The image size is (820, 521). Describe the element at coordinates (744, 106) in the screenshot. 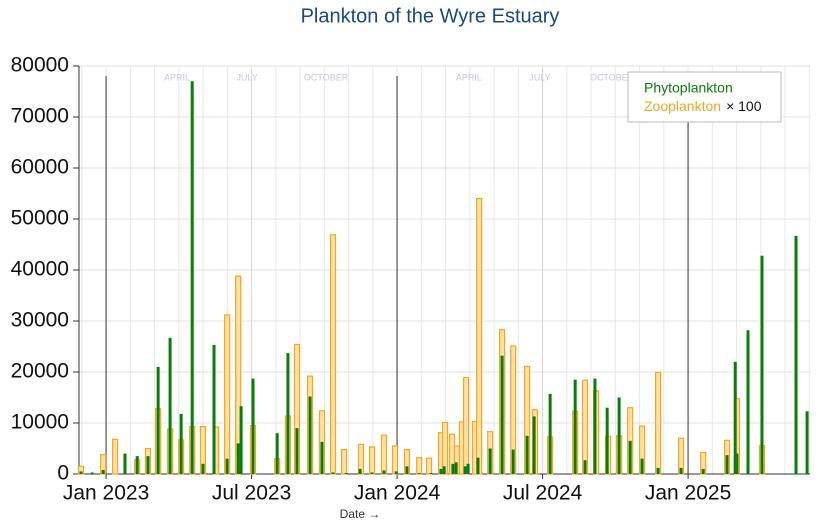

I see `legend-note: × 100` at that location.